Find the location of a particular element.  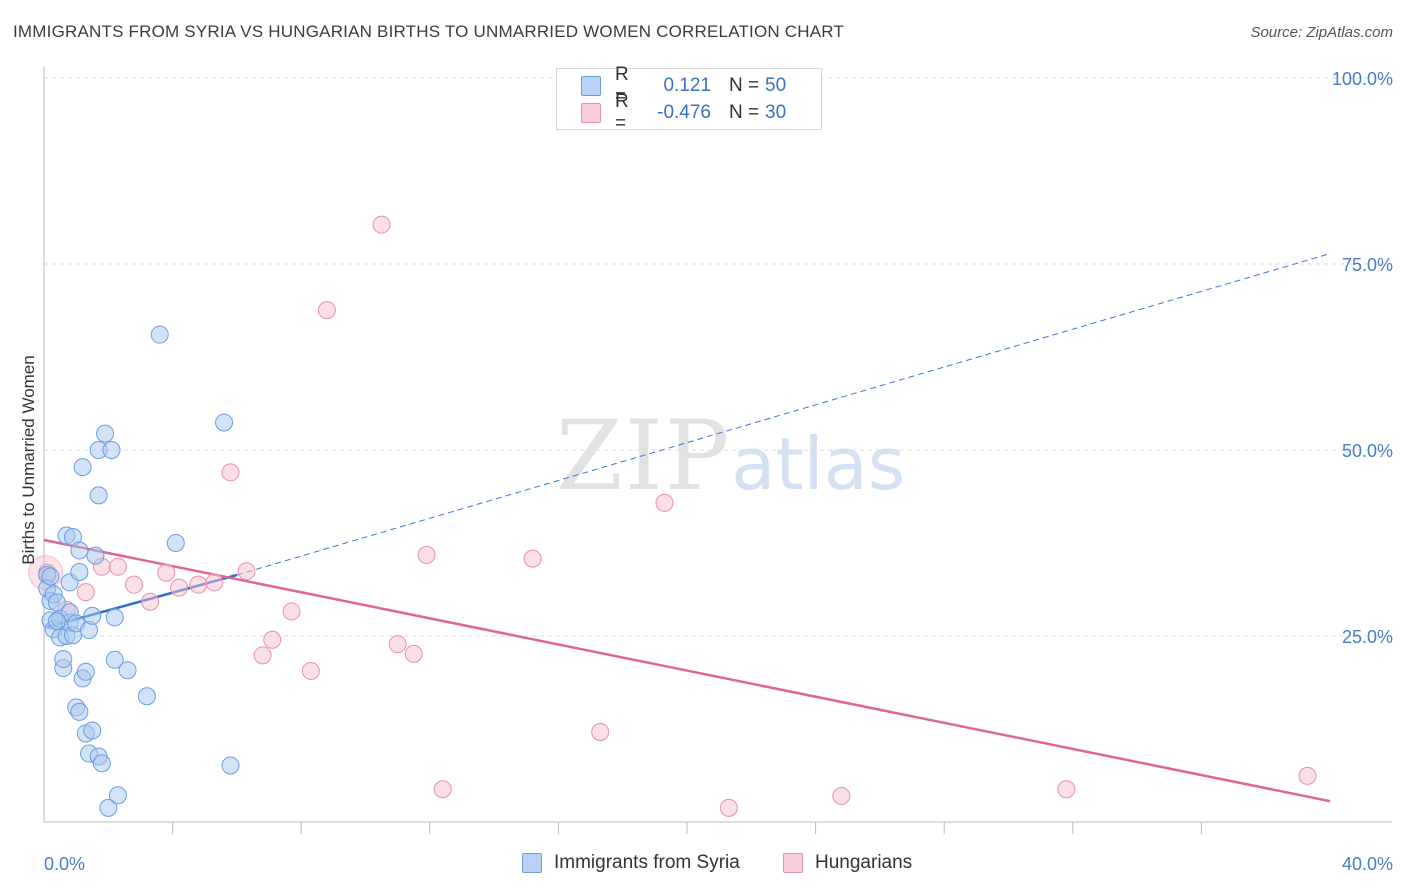

legend-row-hungarians: R = -0.476 N = 30 is located at coordinates (684, 112).